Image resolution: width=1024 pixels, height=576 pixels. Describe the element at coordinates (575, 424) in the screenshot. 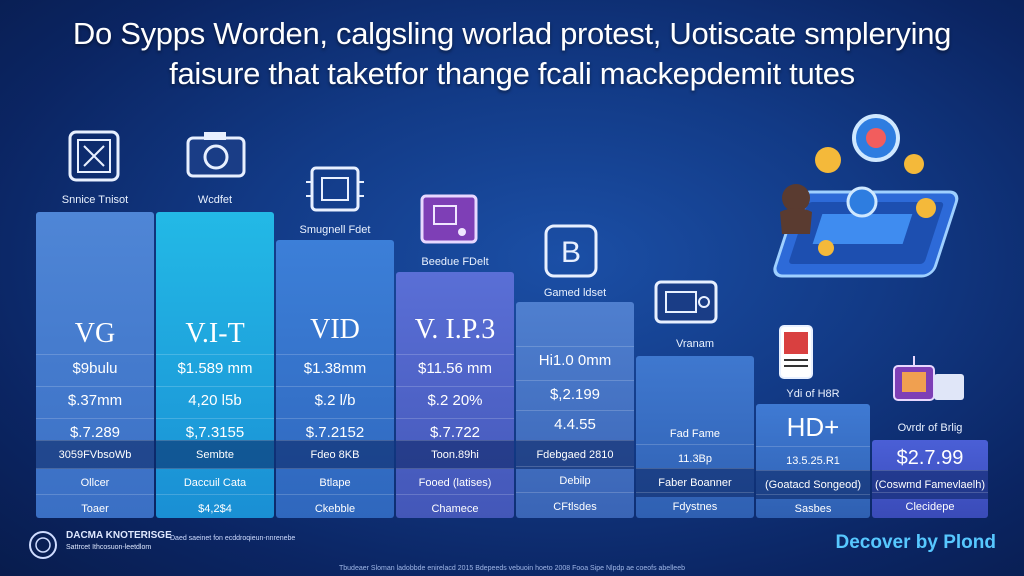

I see `column-5-cell: 4.4.55` at that location.